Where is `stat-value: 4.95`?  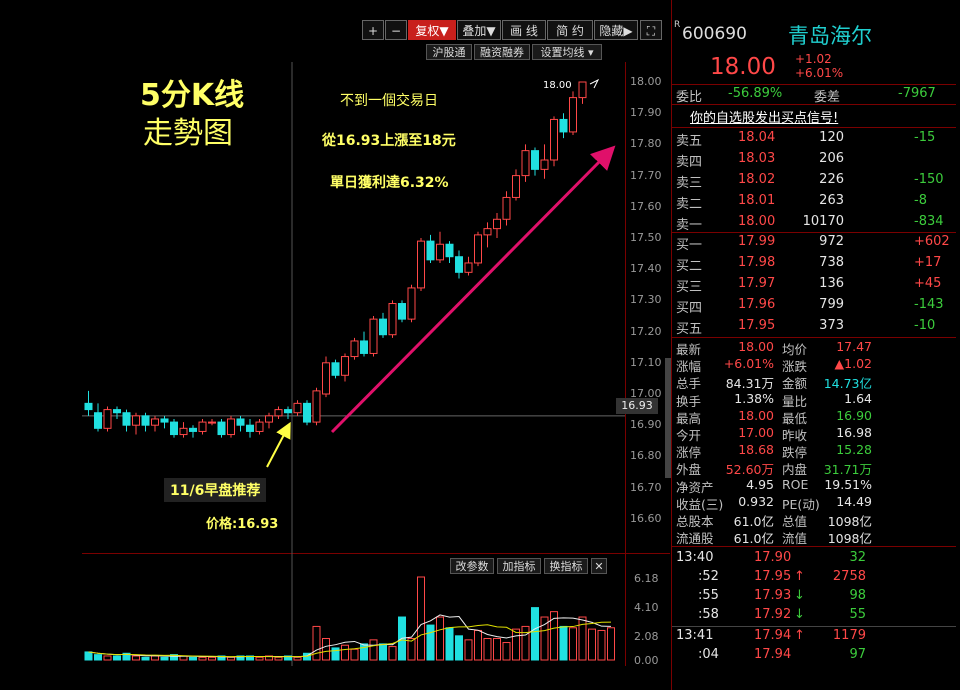
stat-value: 4.95 is located at coordinates (760, 484).